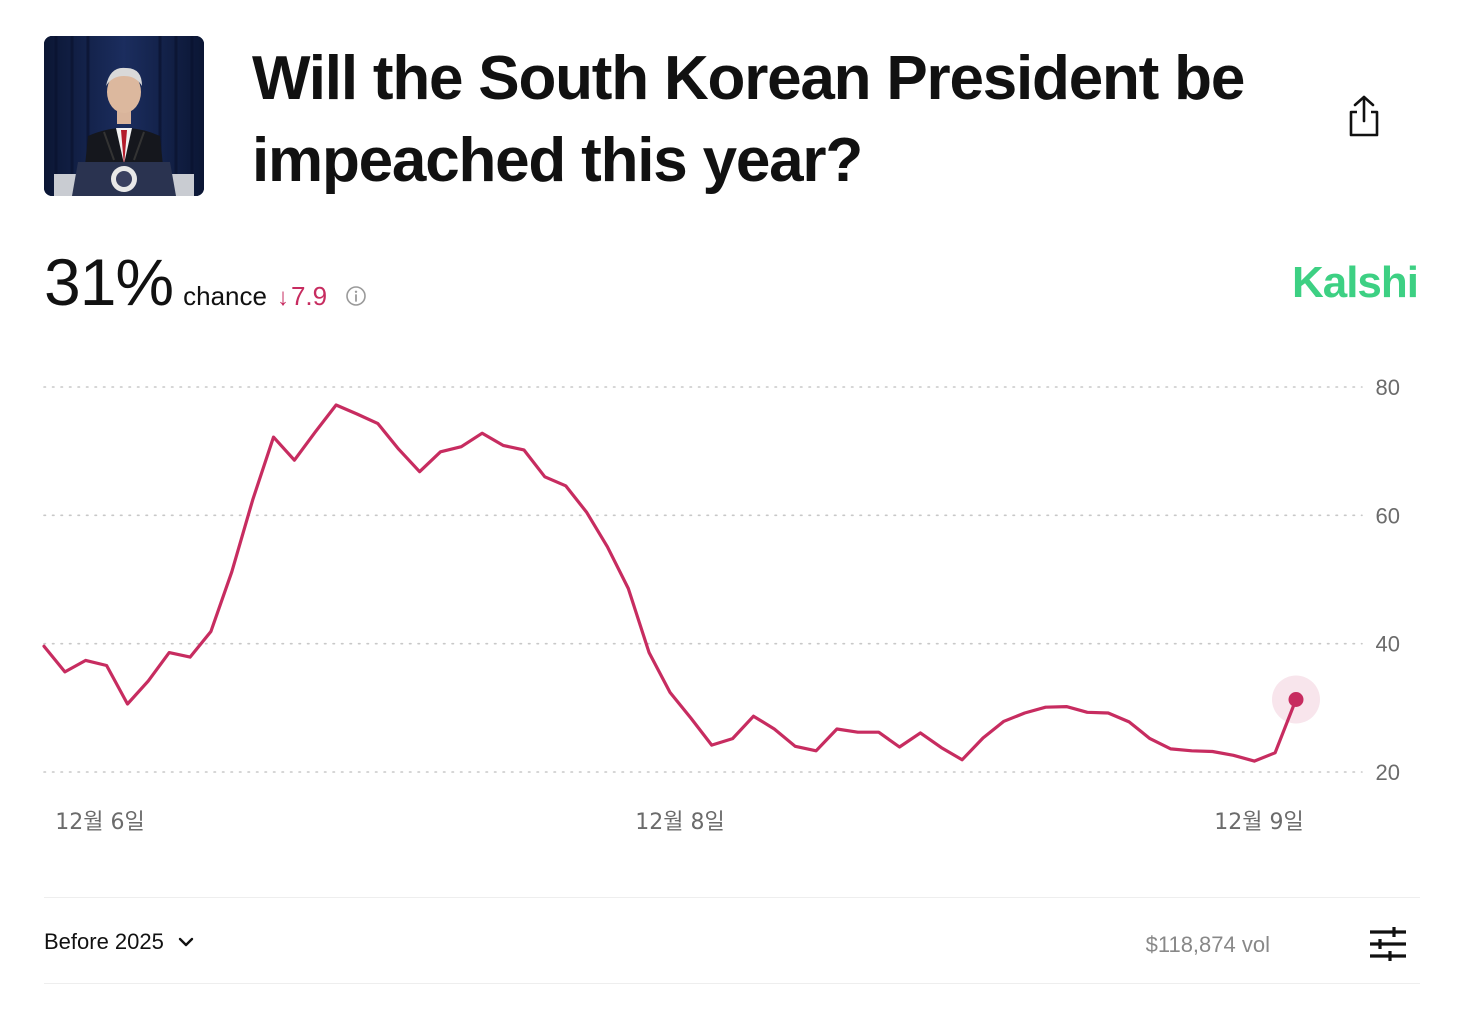  Describe the element at coordinates (1296, 699) in the screenshot. I see `current-point` at that location.